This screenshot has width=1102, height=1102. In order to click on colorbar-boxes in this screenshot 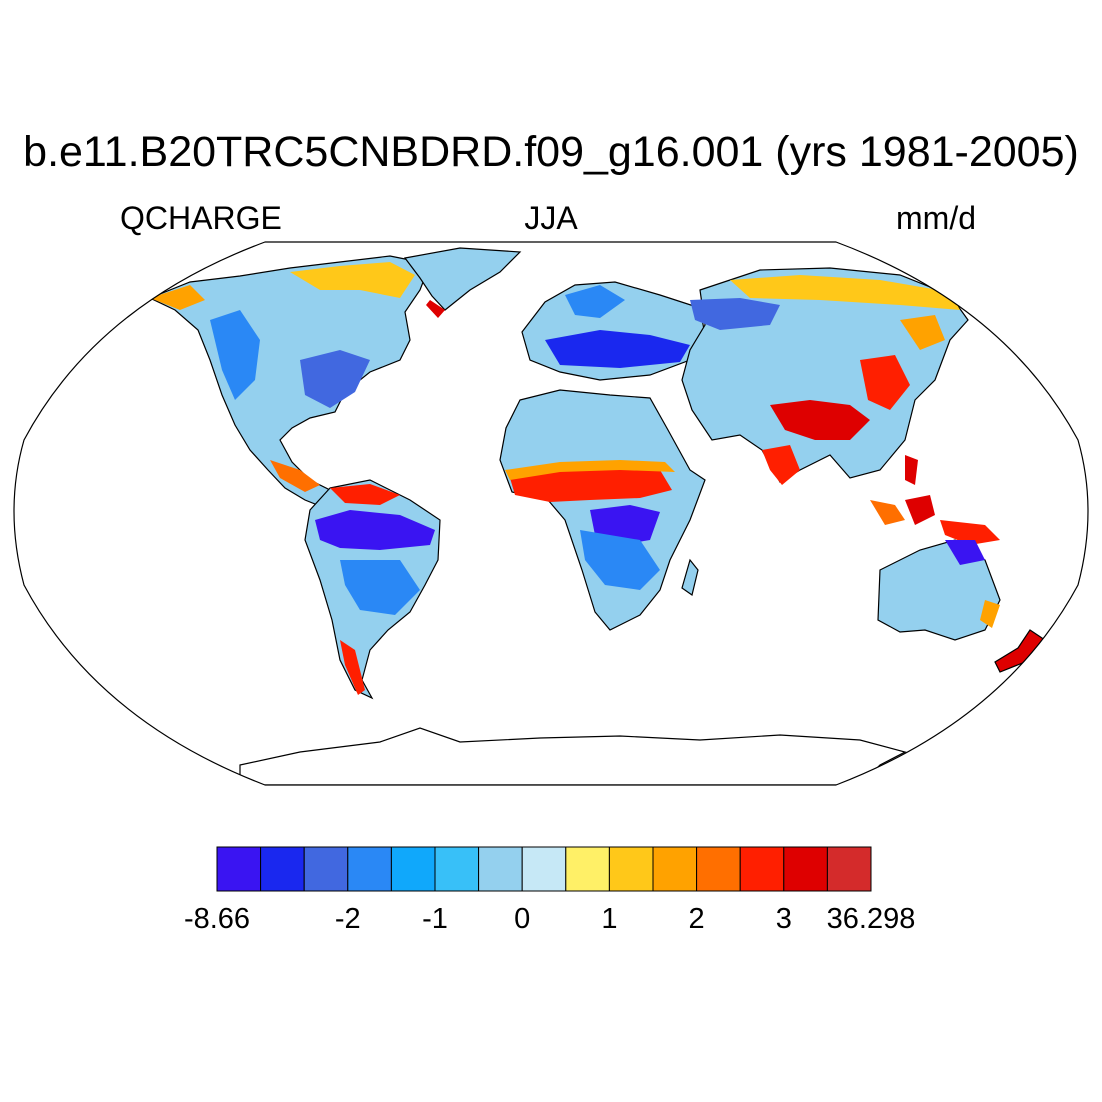, I will do `click(544, 869)`.